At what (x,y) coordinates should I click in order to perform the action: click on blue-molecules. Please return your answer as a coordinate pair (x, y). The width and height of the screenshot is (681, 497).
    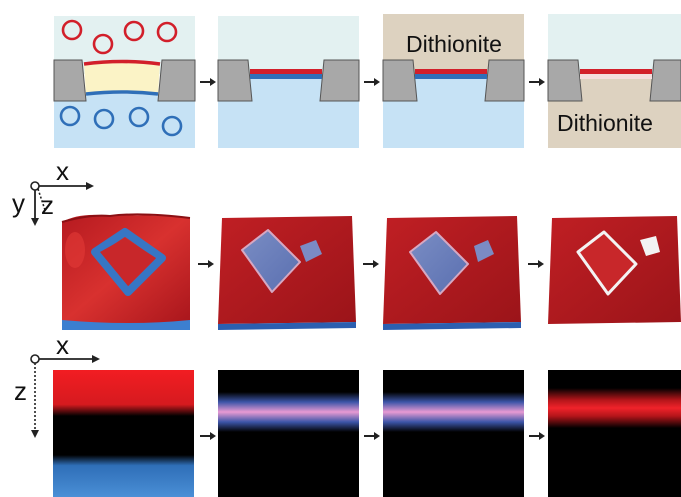
    Looking at the image, I should click on (121, 121).